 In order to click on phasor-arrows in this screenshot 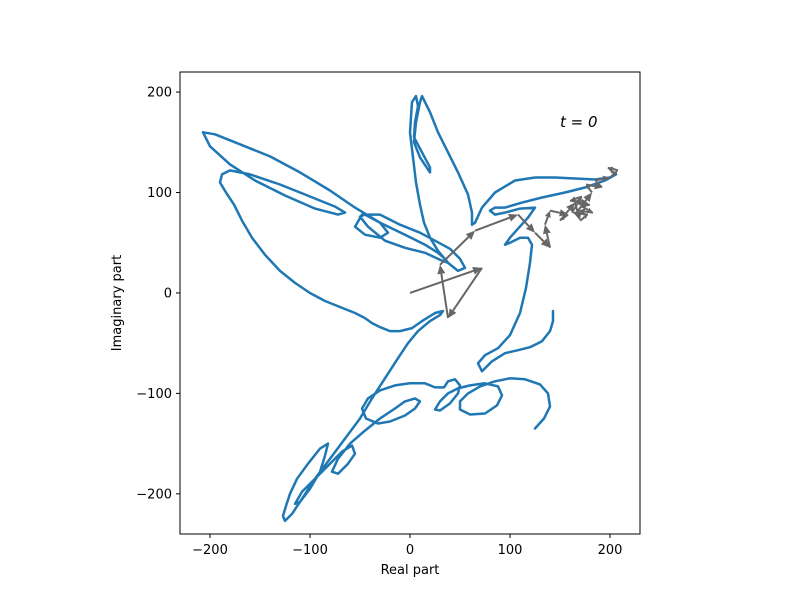, I will do `click(514, 242)`.